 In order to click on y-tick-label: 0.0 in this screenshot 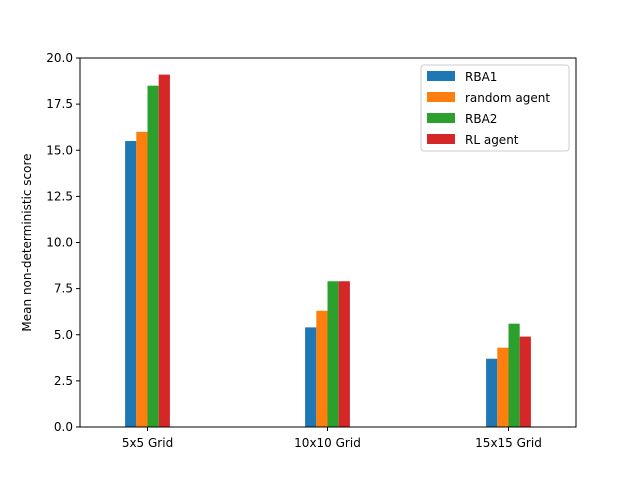, I will do `click(63, 427)`.